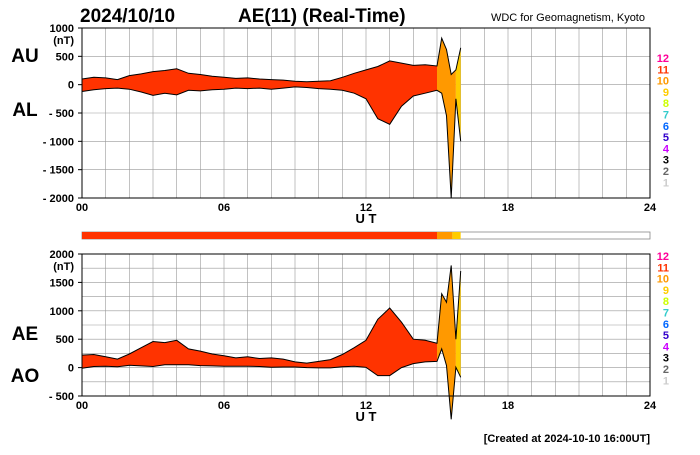  Describe the element at coordinates (25, 334) in the screenshot. I see `series-label-ae: AE` at that location.